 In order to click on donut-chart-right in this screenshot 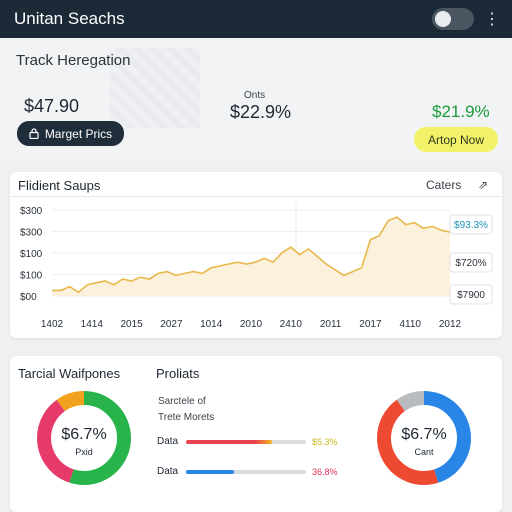, I will do `click(424, 438)`.